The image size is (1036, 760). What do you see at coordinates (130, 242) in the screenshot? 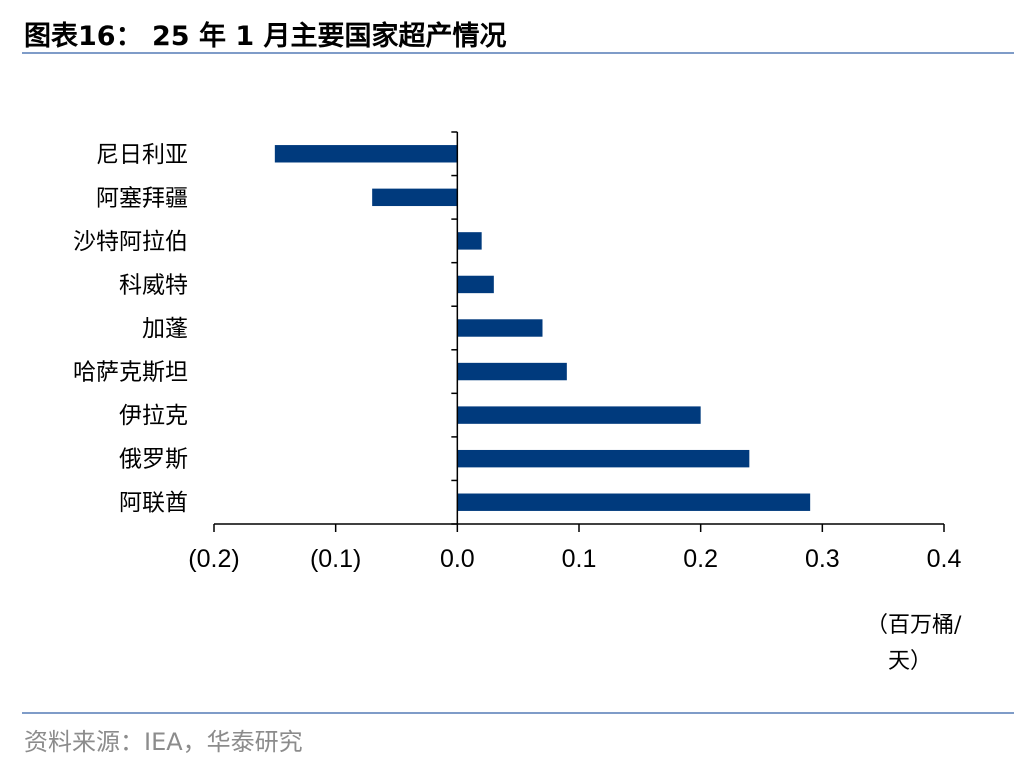
I see `category-label-3: 沙特阿拉伯` at bounding box center [130, 242].